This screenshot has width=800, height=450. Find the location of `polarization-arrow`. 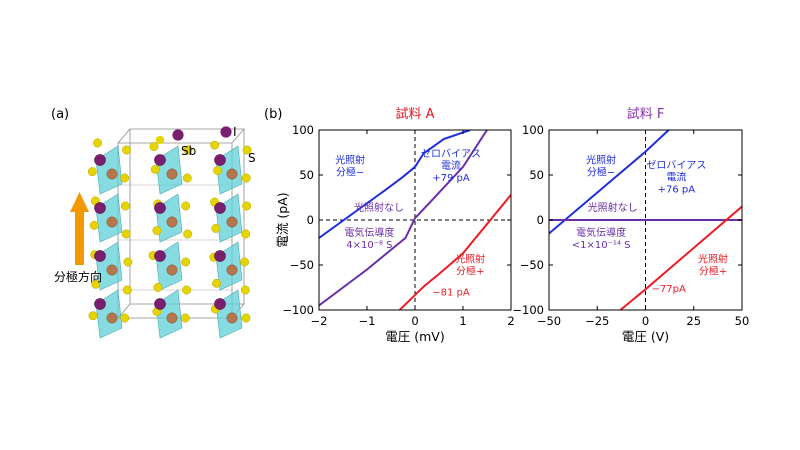

polarization-arrow is located at coordinates (79, 228).